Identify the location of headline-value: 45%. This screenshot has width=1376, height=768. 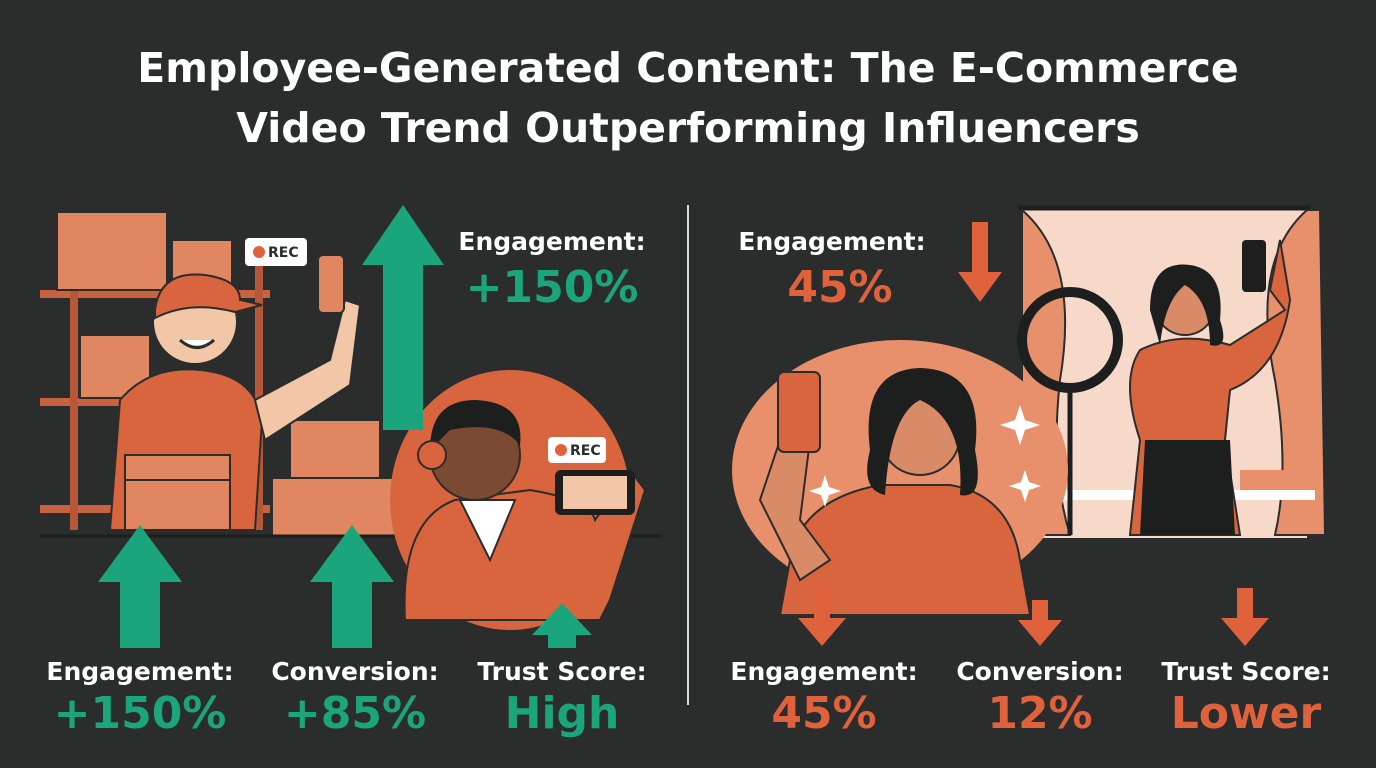
(839, 287).